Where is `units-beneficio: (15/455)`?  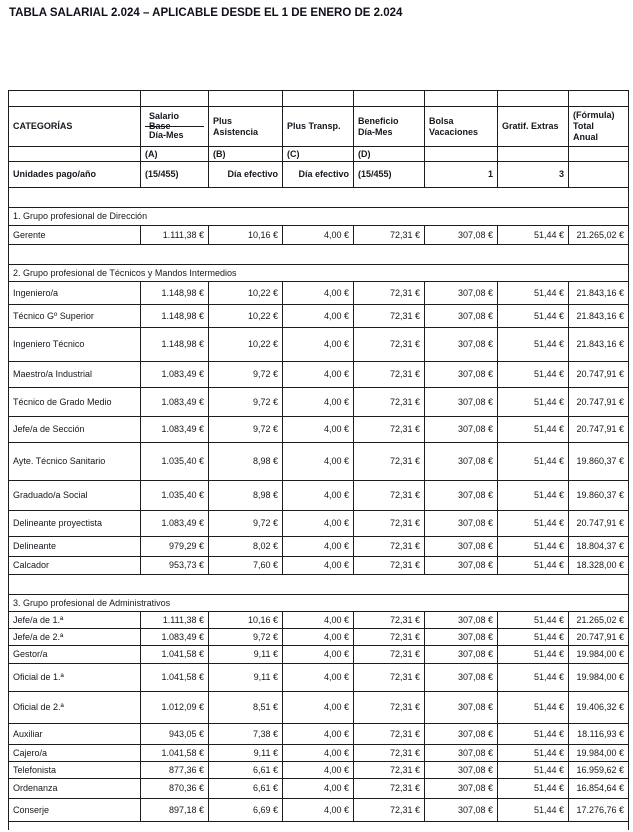 units-beneficio: (15/455) is located at coordinates (389, 174).